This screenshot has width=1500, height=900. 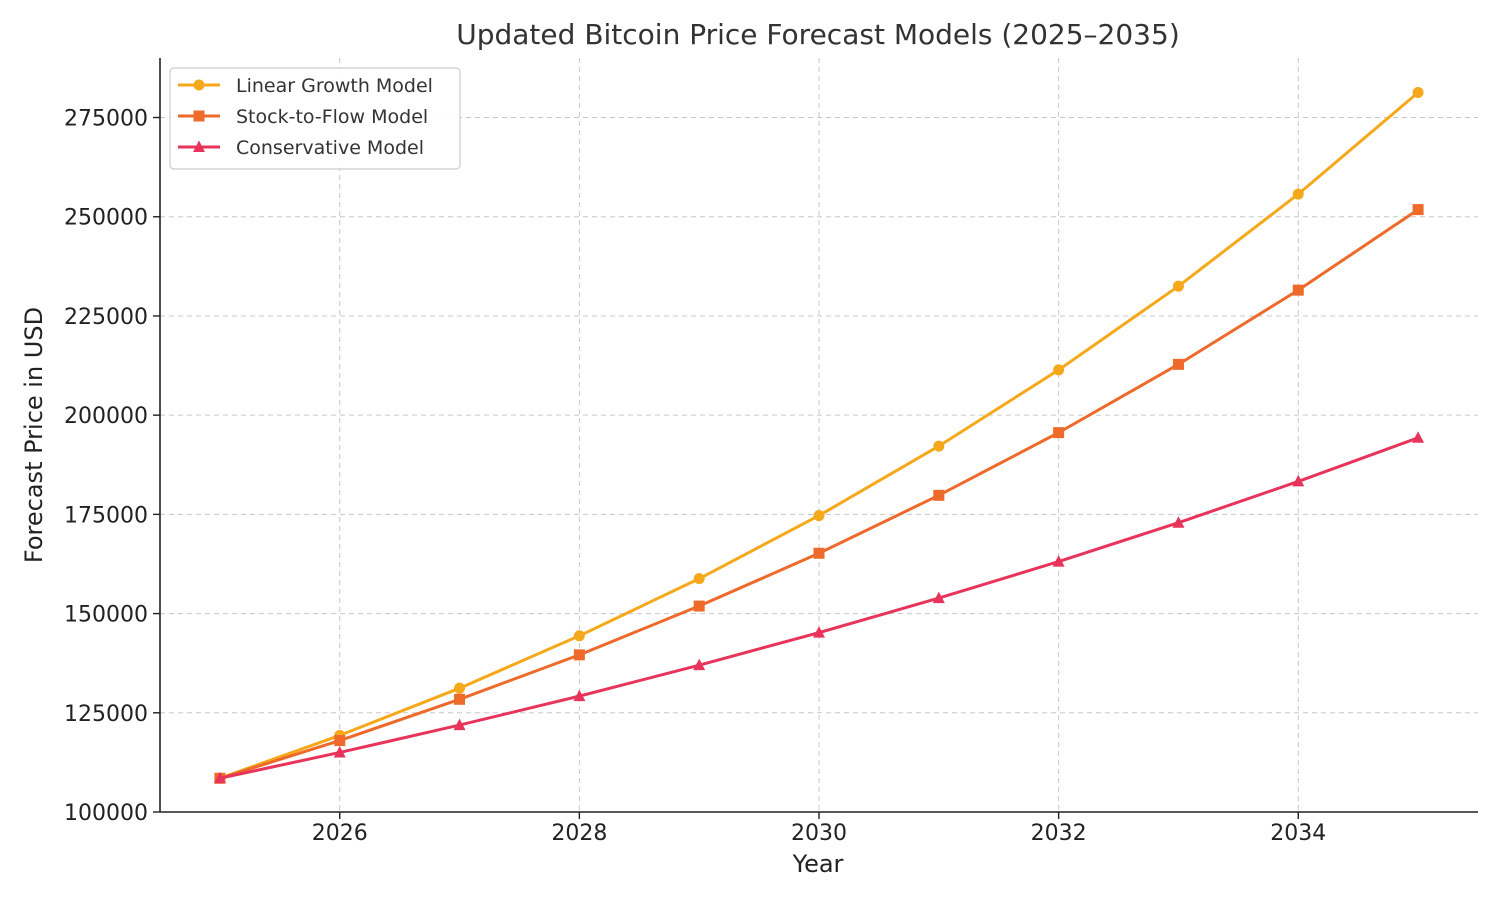 I want to click on legend-label: Stock-to-Flow Model, so click(x=332, y=117).